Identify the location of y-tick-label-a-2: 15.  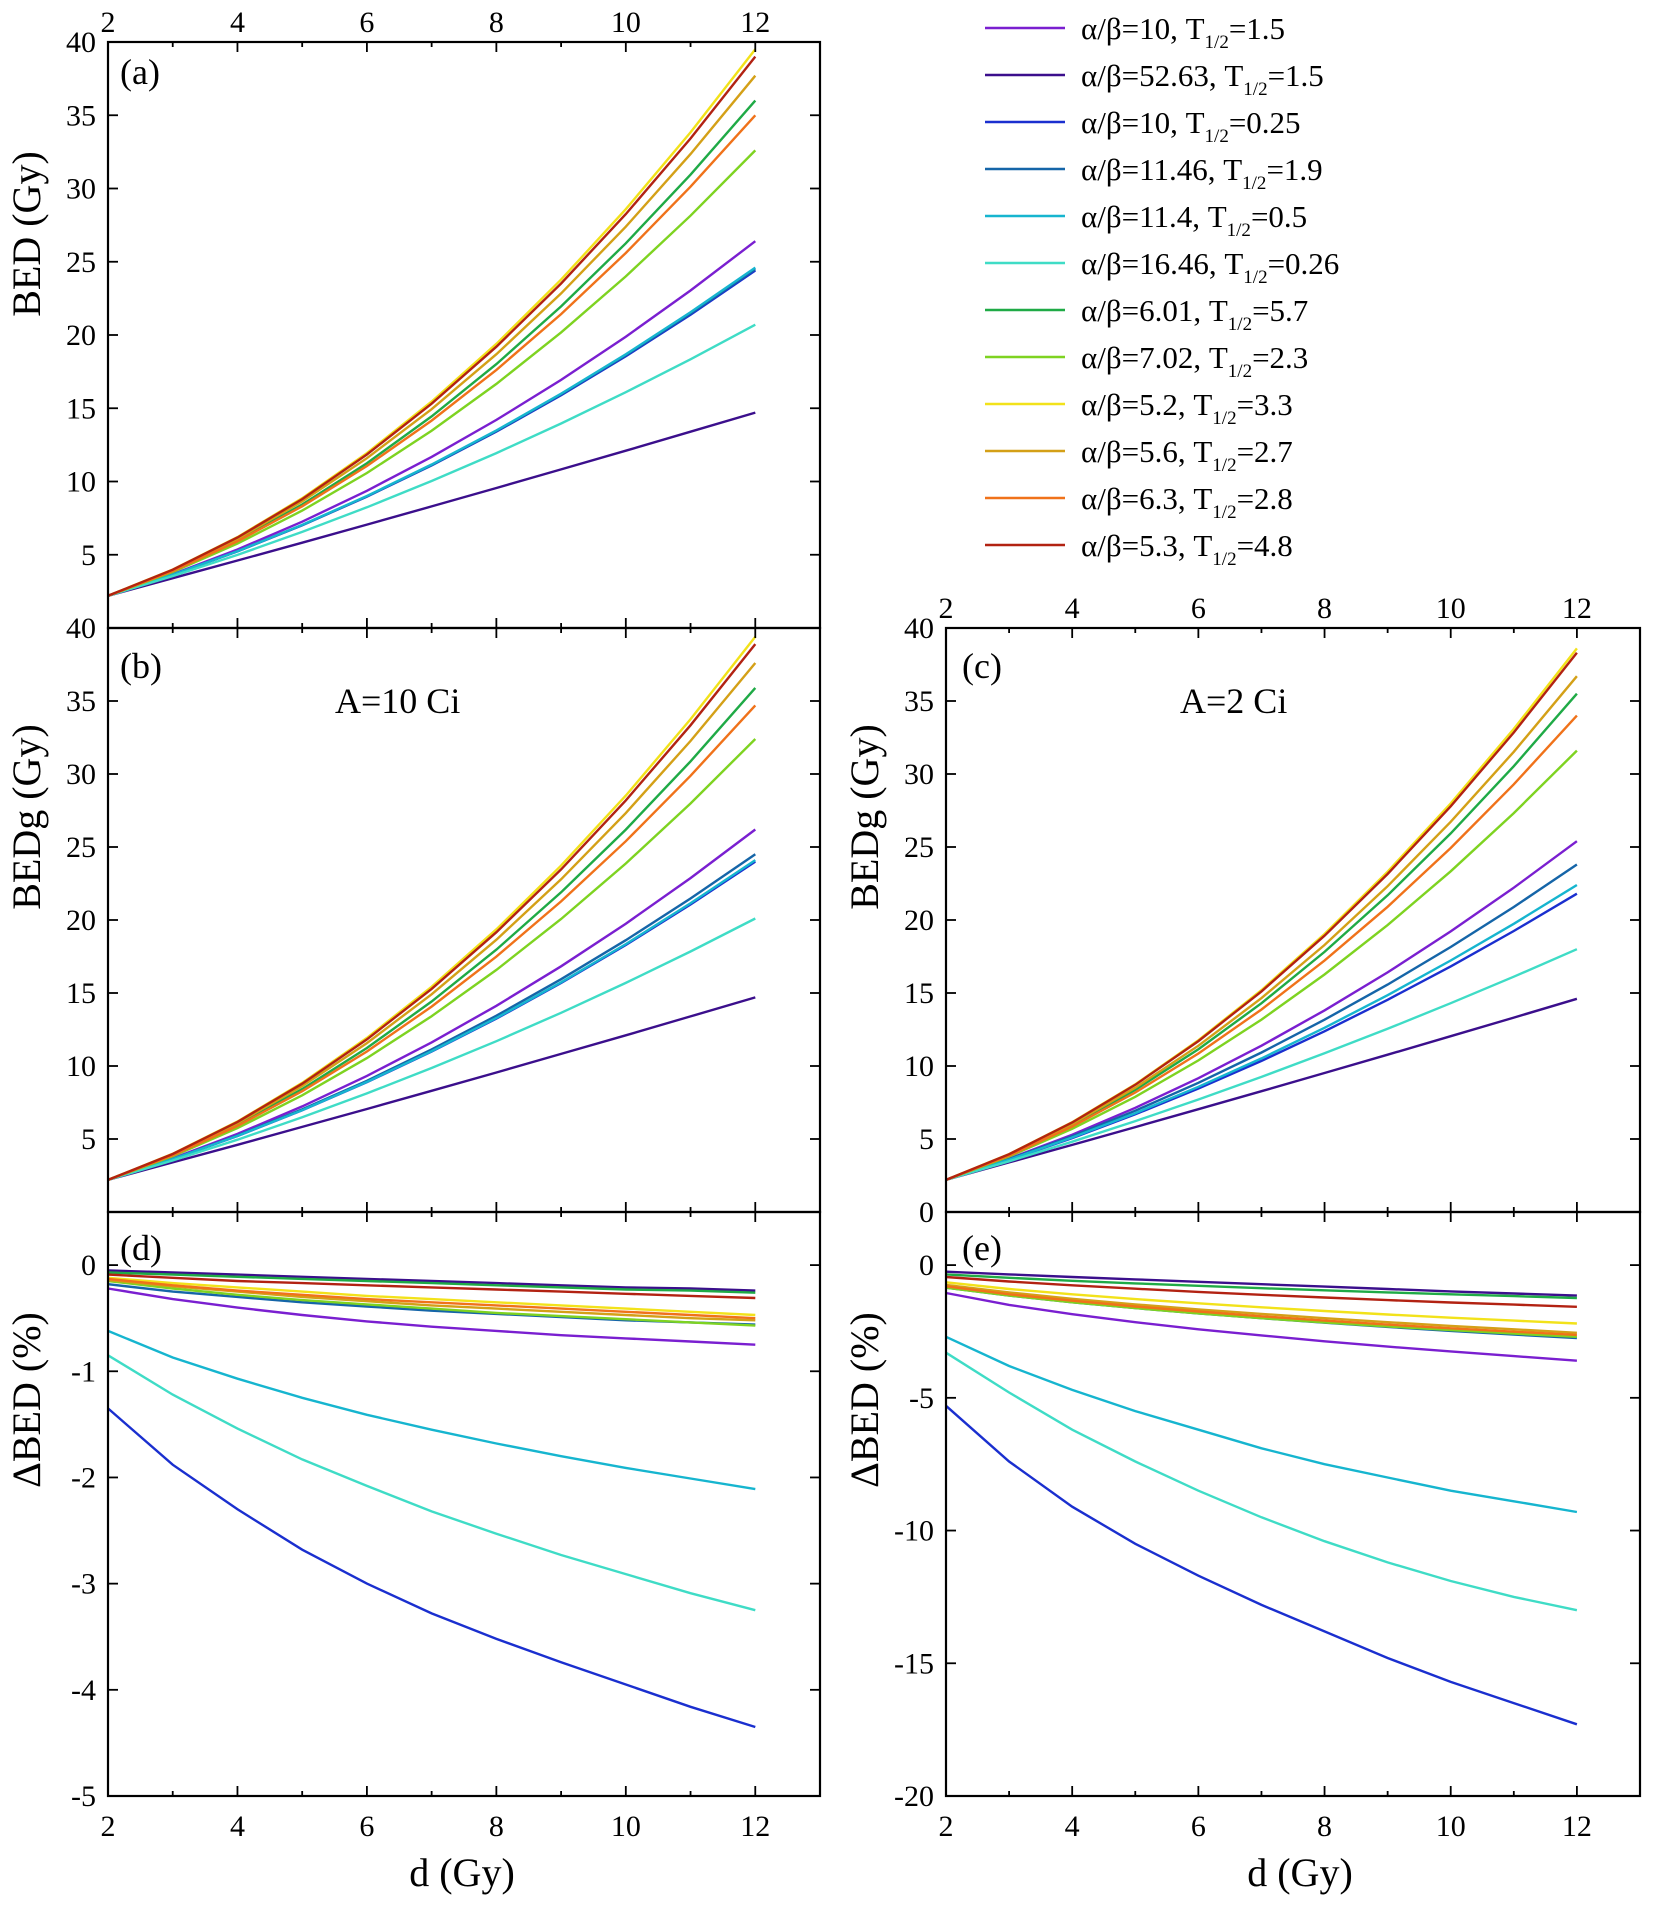
(81, 408).